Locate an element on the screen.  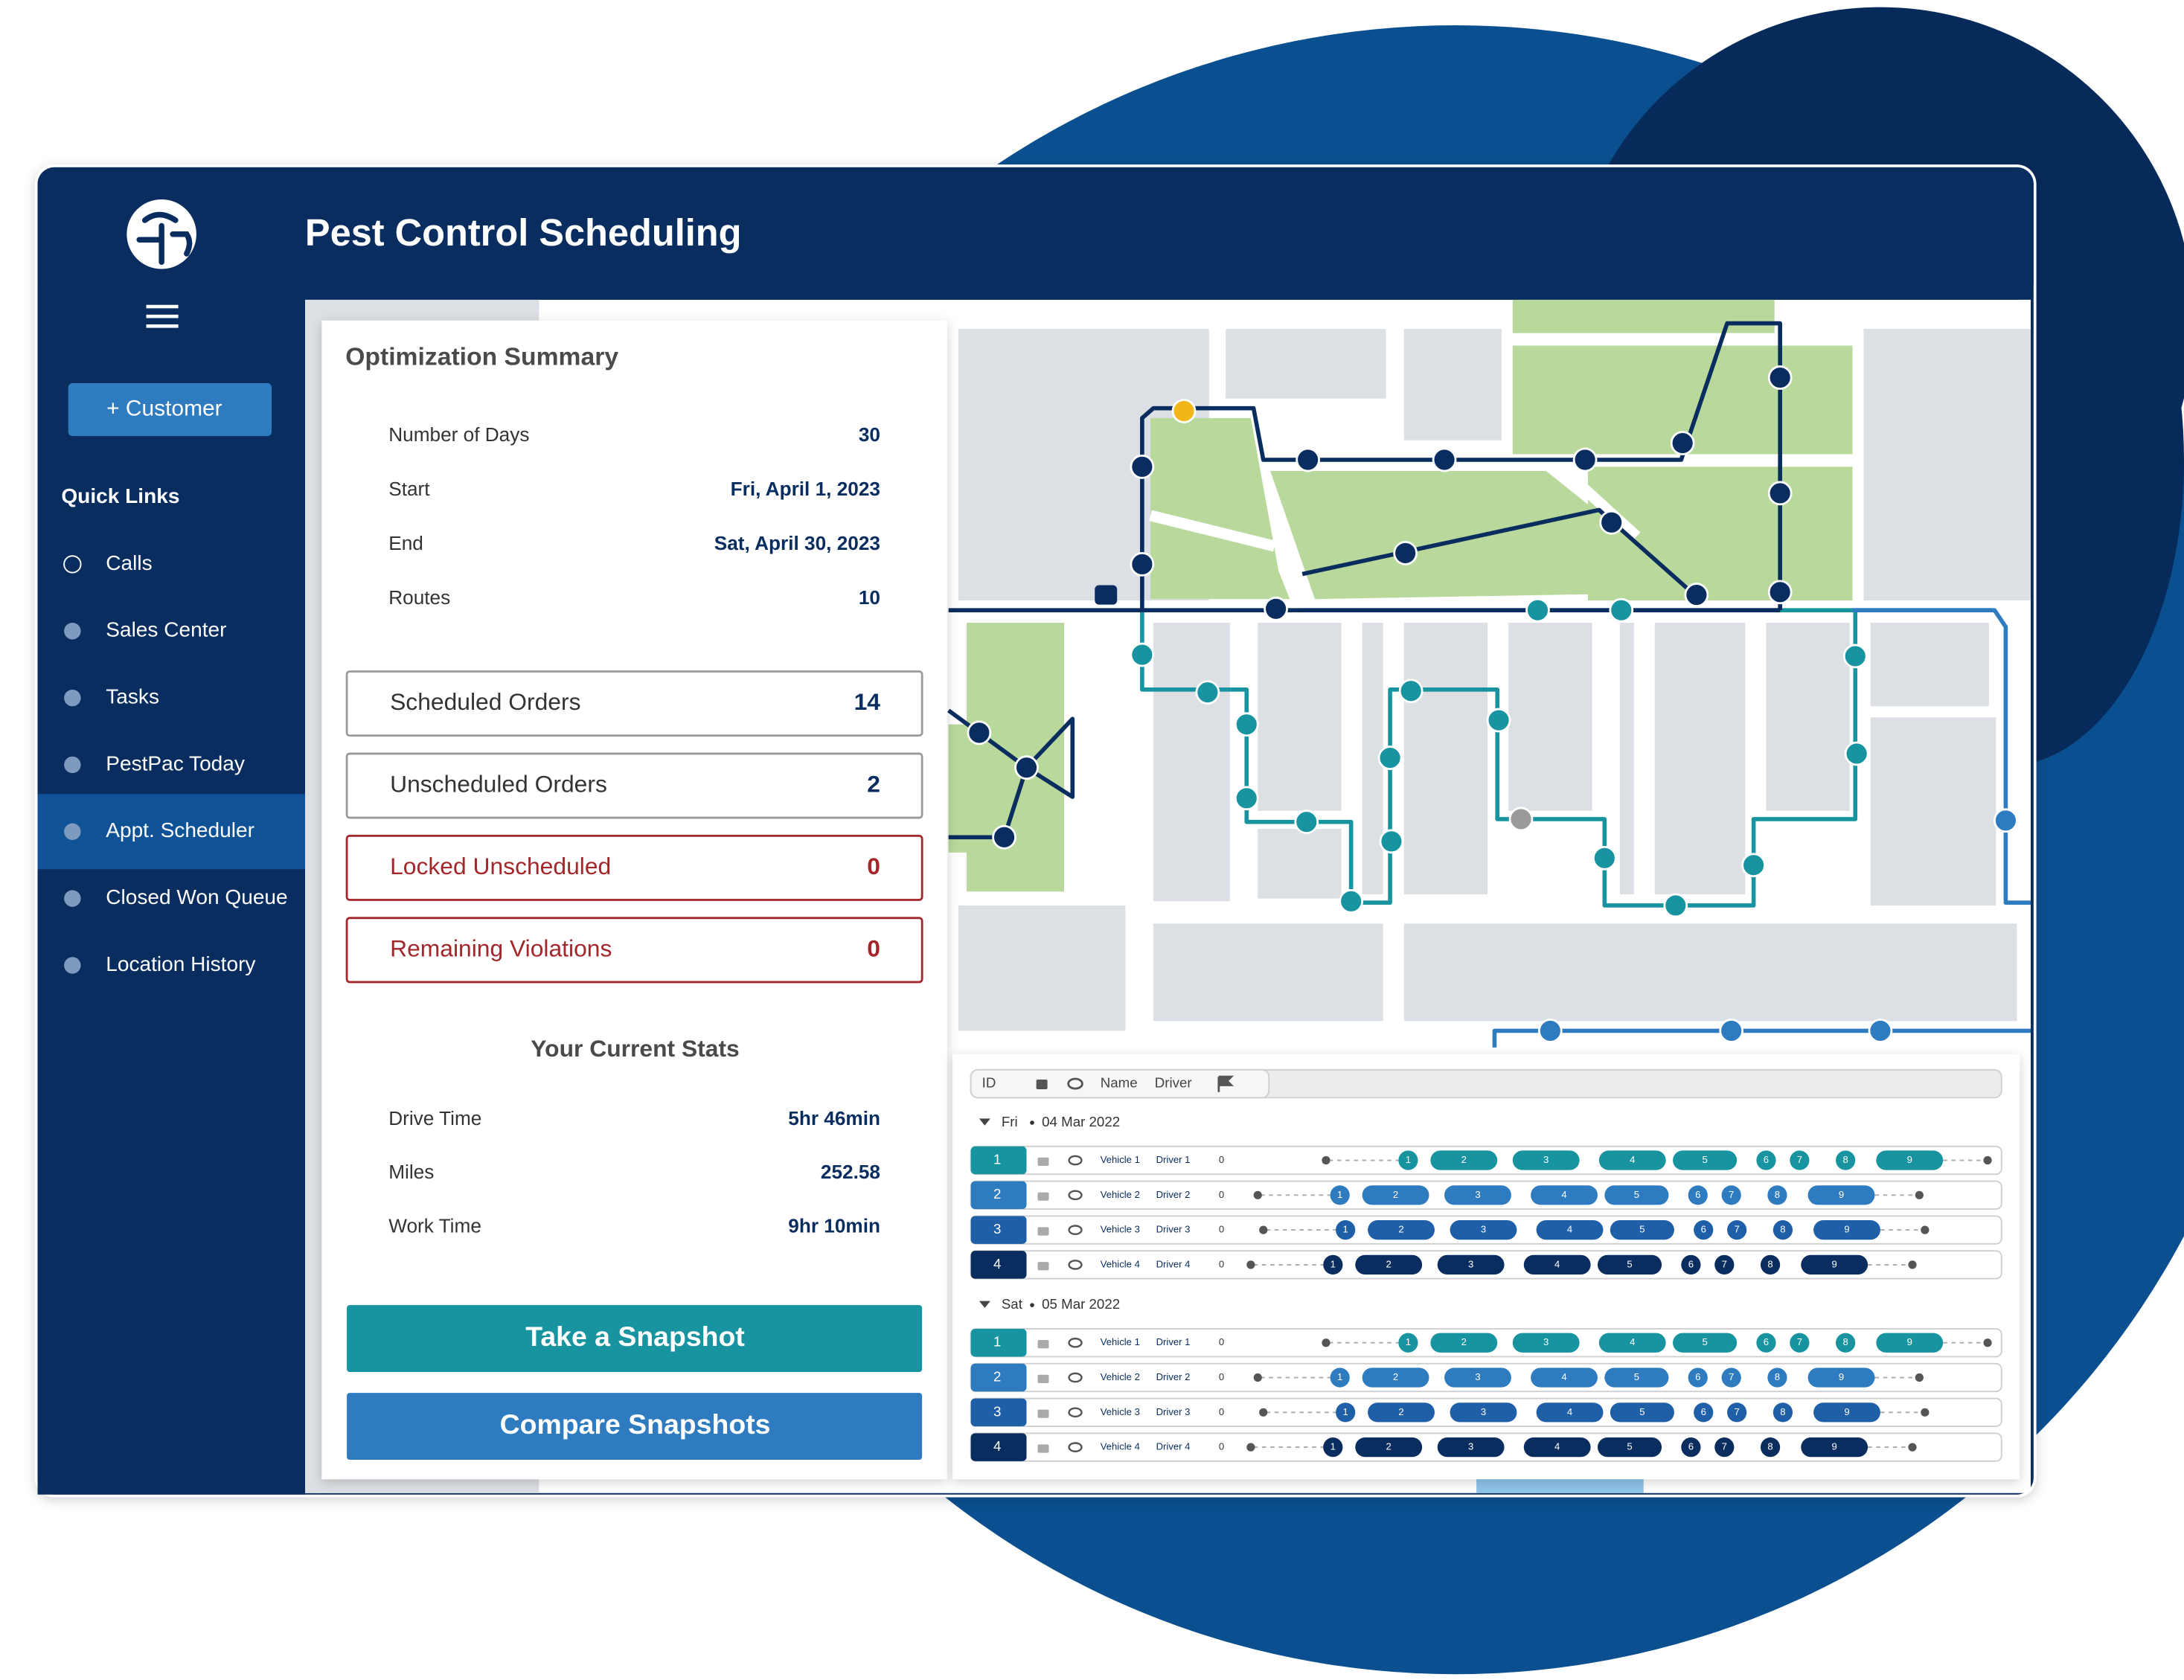
menu-icon is located at coordinates (162, 316).